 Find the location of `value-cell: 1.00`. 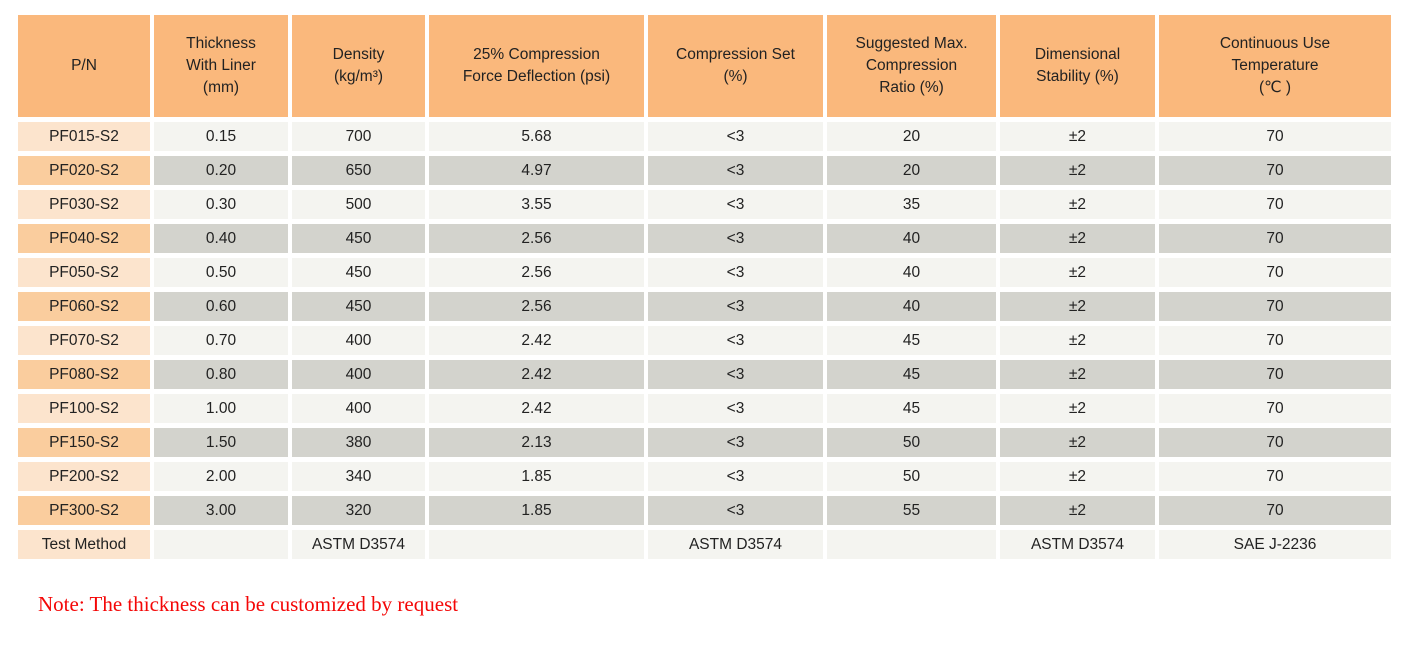

value-cell: 1.00 is located at coordinates (221, 408).